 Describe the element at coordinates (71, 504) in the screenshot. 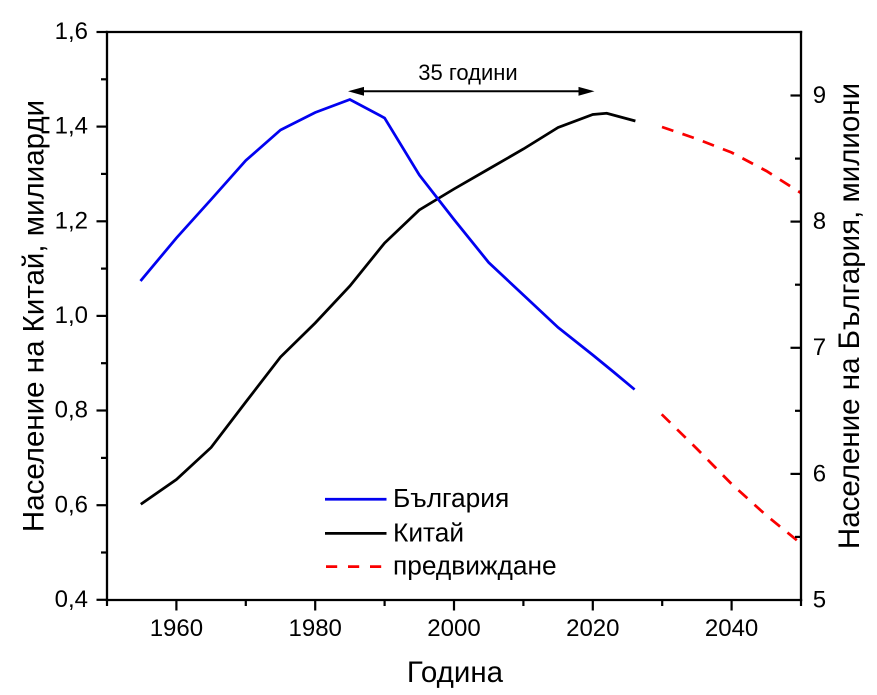

I see `svg-text: 0,6` at that location.